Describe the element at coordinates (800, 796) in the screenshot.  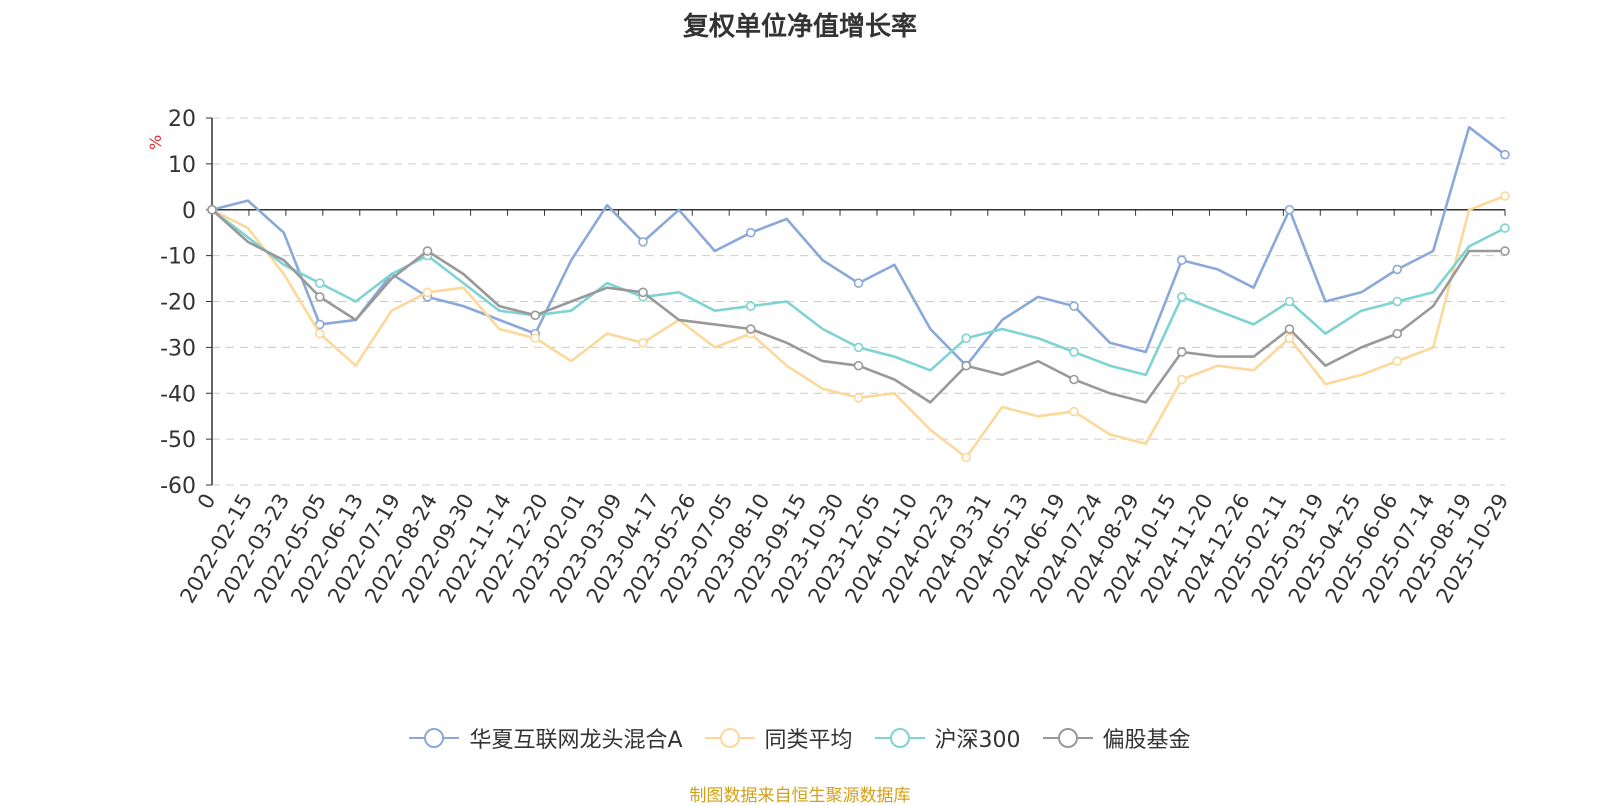
I see `data-source-note: 制图数据来自恒生聚源数据库` at that location.